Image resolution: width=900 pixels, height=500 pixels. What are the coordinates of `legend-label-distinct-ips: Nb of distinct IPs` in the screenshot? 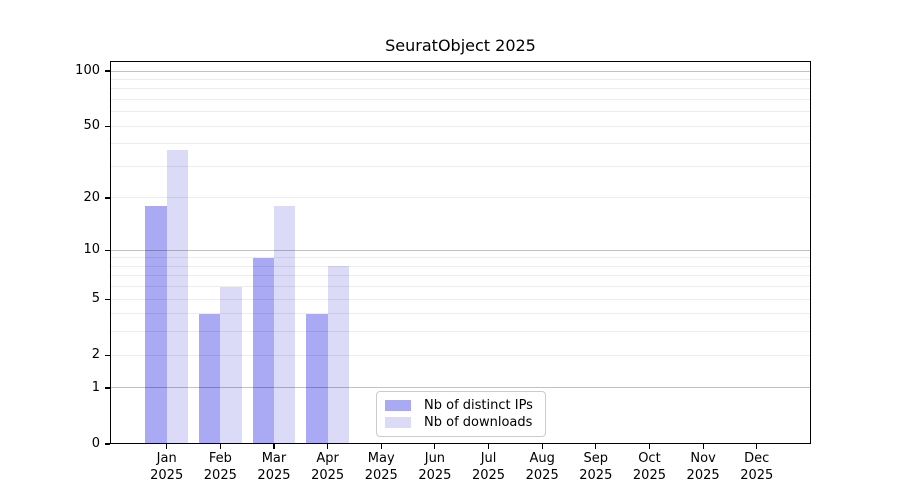 It's located at (478, 405).